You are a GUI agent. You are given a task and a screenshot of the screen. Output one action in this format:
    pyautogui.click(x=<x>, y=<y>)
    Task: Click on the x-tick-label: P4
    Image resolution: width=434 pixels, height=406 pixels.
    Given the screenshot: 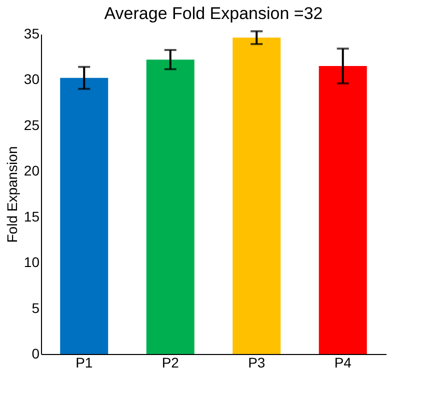 What is the action you would take?
    pyautogui.click(x=343, y=362)
    